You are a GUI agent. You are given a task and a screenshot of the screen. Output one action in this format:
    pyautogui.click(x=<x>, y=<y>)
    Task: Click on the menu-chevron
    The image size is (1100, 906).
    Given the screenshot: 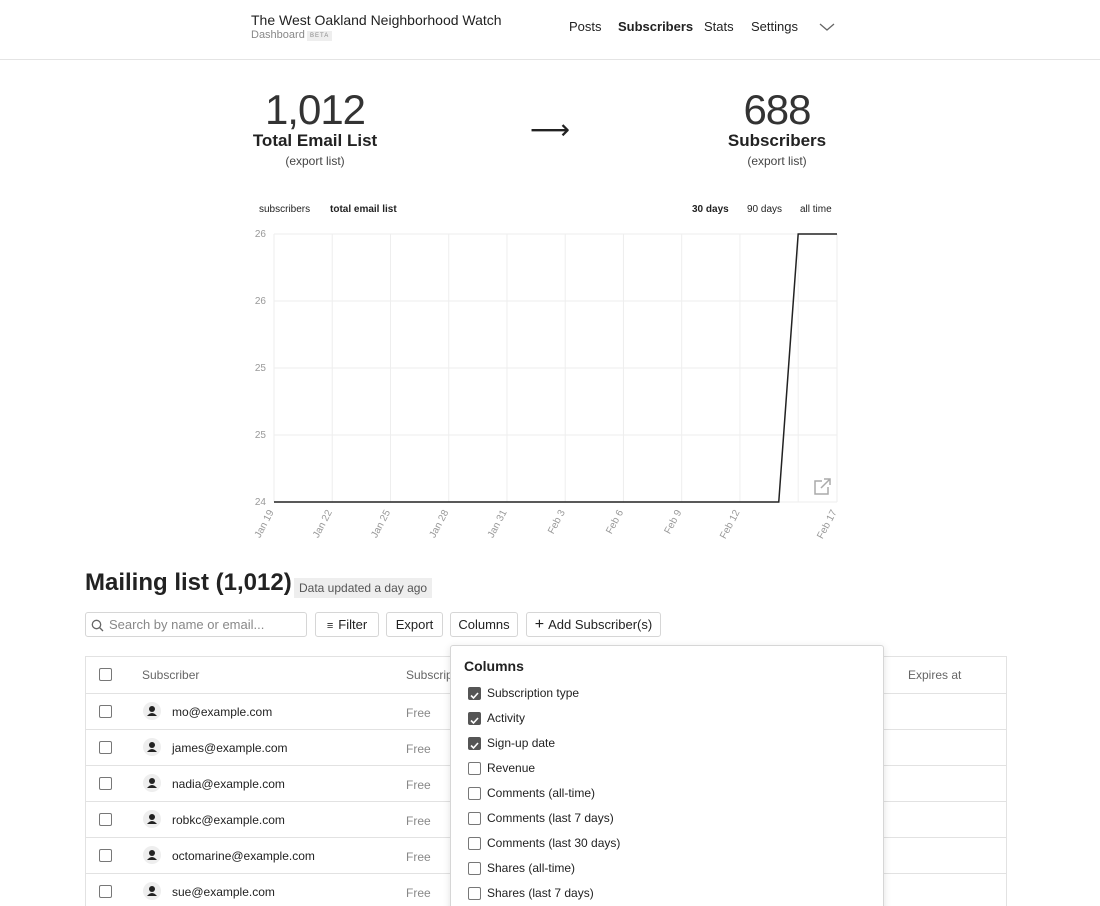 What is the action you would take?
    pyautogui.click(x=827, y=27)
    